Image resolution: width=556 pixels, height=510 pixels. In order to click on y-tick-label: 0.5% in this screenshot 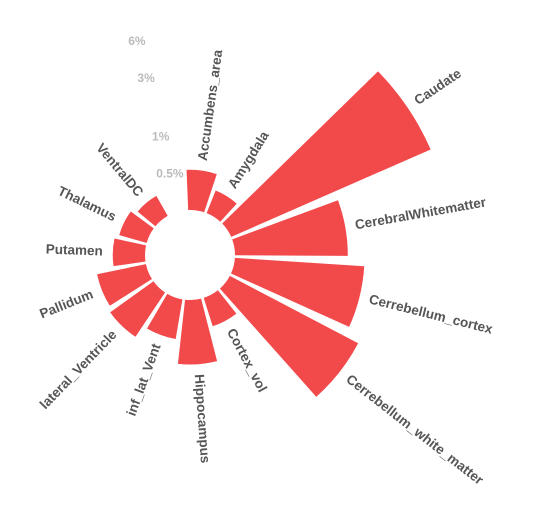, I will do `click(170, 174)`.